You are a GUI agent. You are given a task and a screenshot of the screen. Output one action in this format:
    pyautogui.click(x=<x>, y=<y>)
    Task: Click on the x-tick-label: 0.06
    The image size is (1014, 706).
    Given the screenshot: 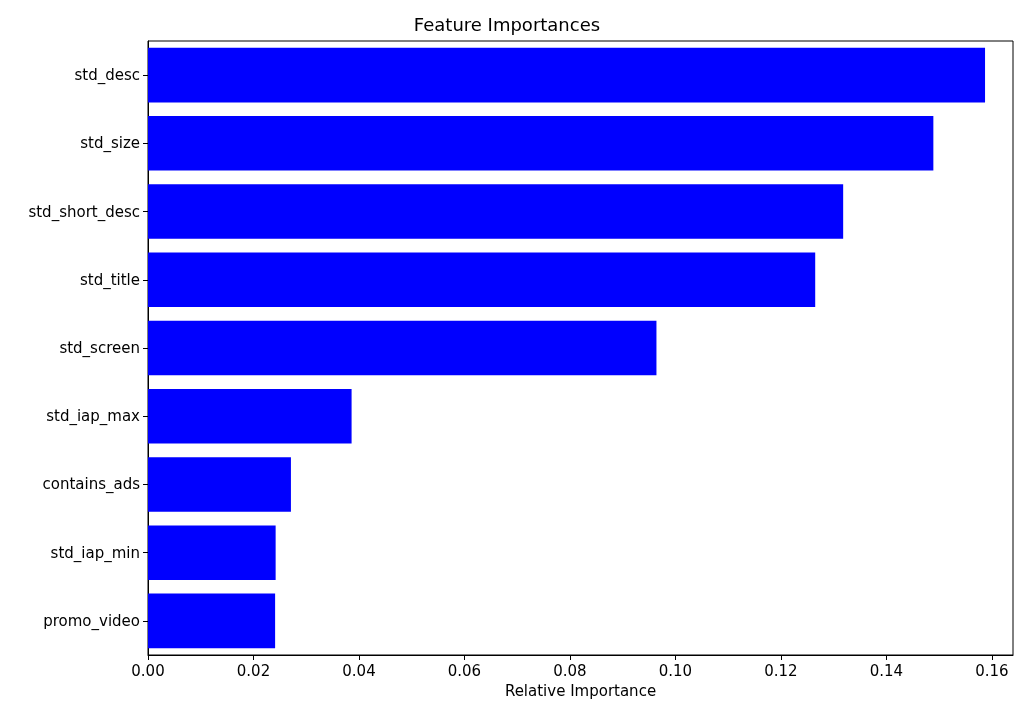 What is the action you would take?
    pyautogui.click(x=464, y=670)
    